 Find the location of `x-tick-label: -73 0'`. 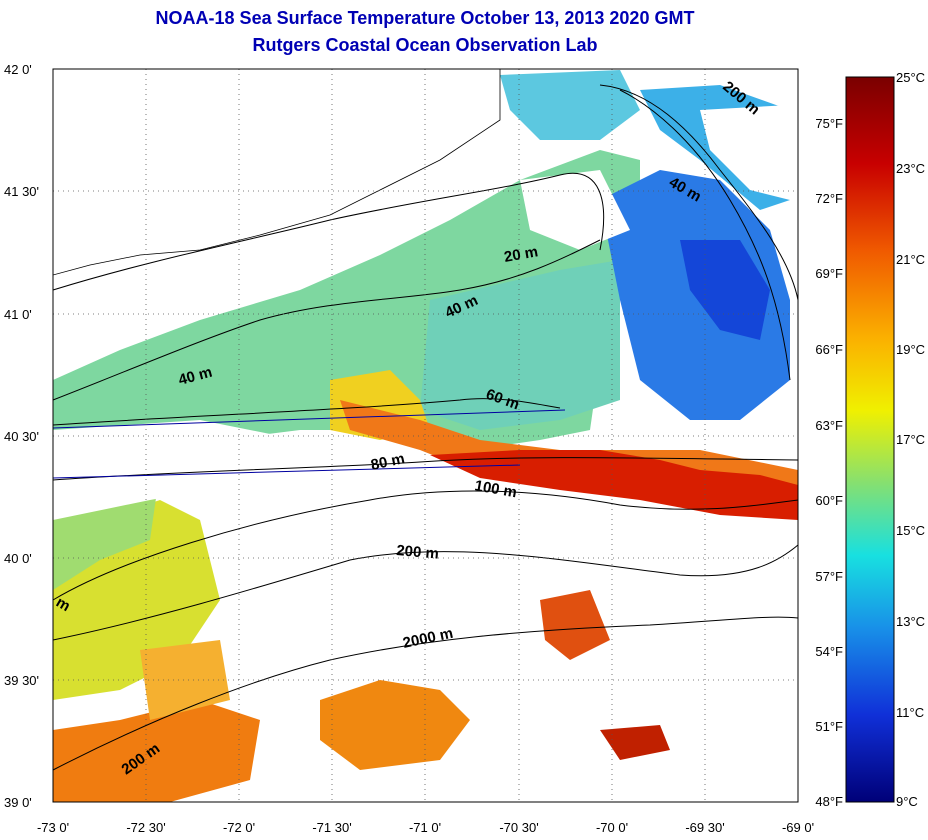

x-tick-label: -73 0' is located at coordinates (53, 827).